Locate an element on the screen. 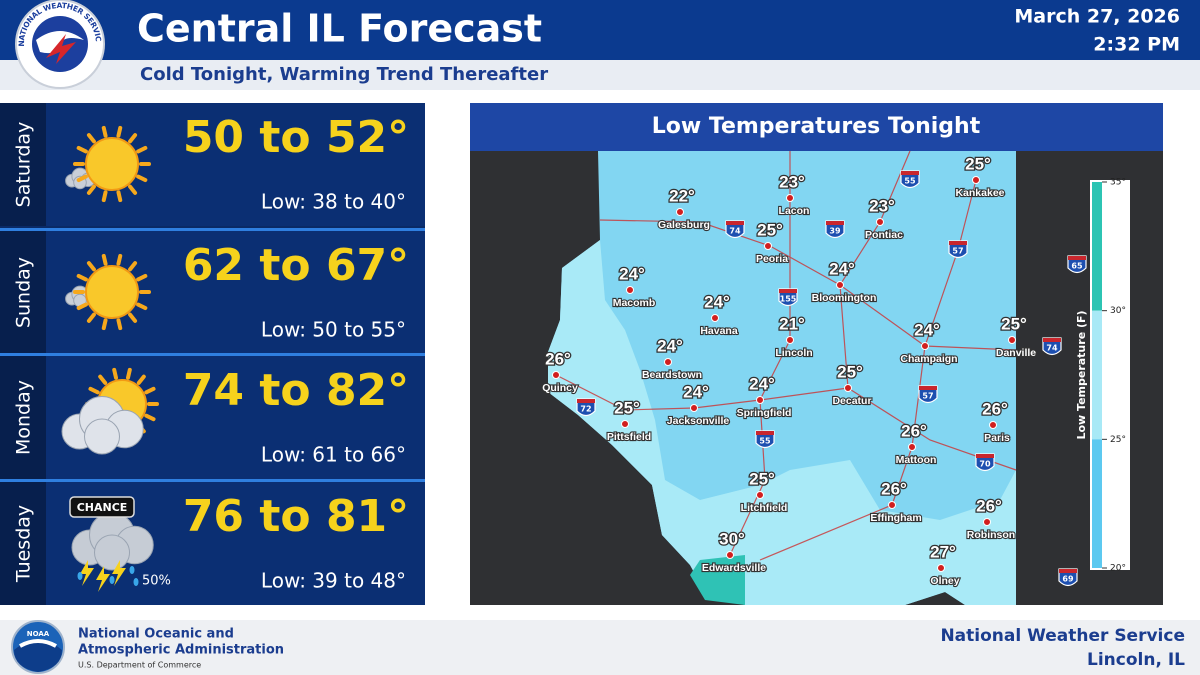  day-name: Monday is located at coordinates (24, 417).